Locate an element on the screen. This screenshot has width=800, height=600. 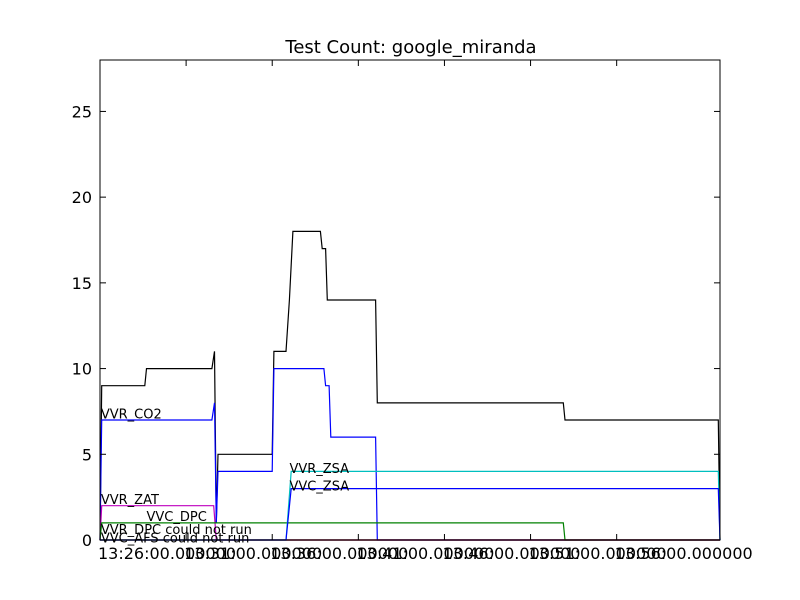
x-tick-label: 13:51:00.000000 is located at coordinates (598, 553).